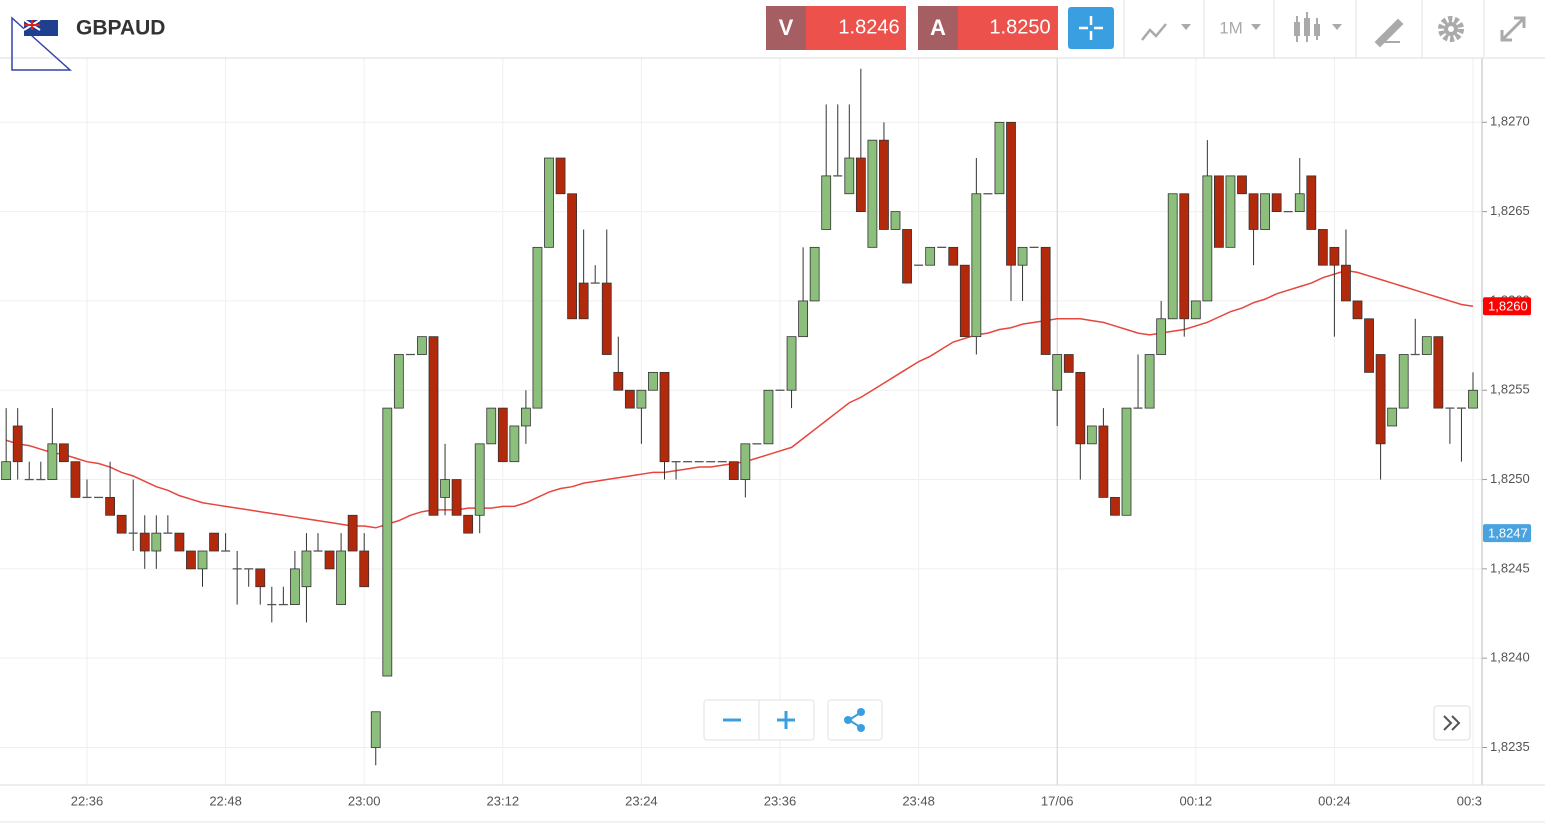 This screenshot has height=825, width=1545. Describe the element at coordinates (759, 720) in the screenshot. I see `zoom-controls` at that location.